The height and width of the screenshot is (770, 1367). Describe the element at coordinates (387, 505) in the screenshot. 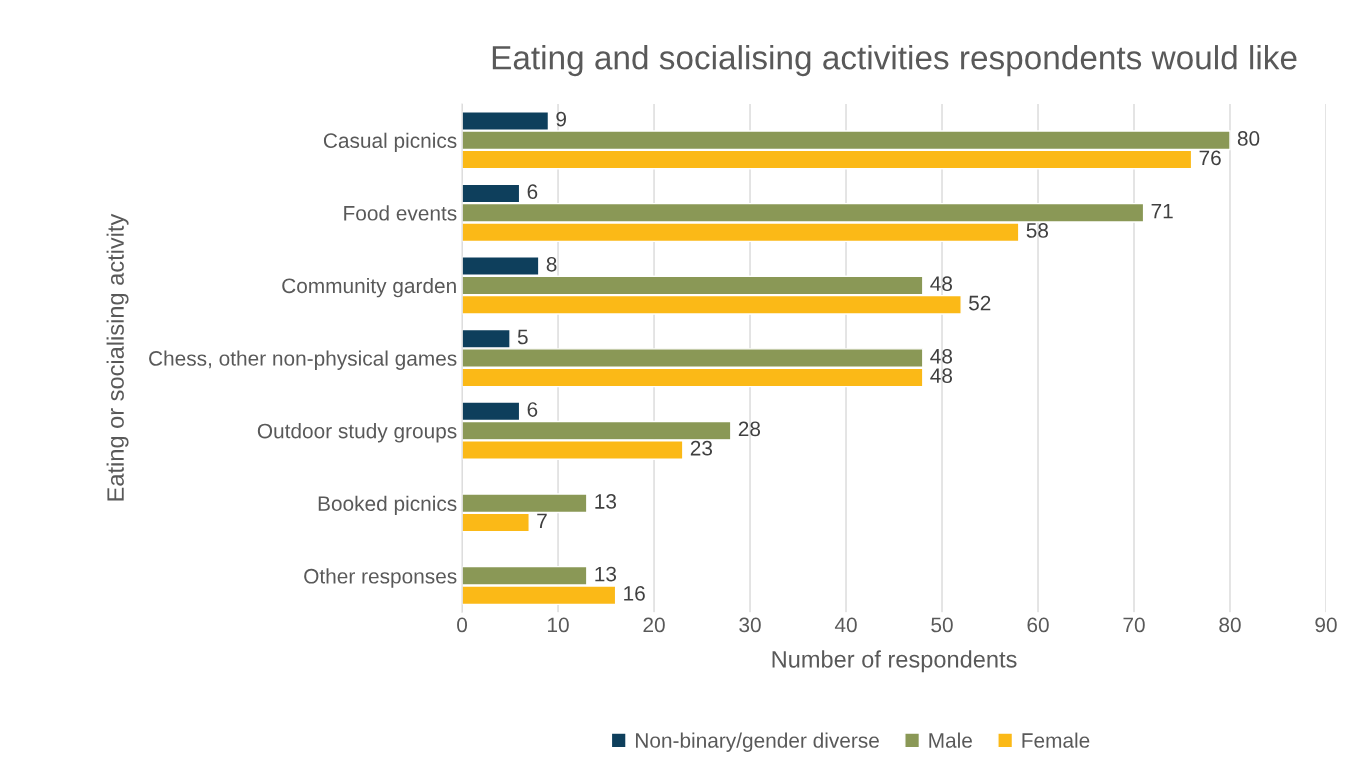

I see `y-tick-label: Booked picnics` at that location.